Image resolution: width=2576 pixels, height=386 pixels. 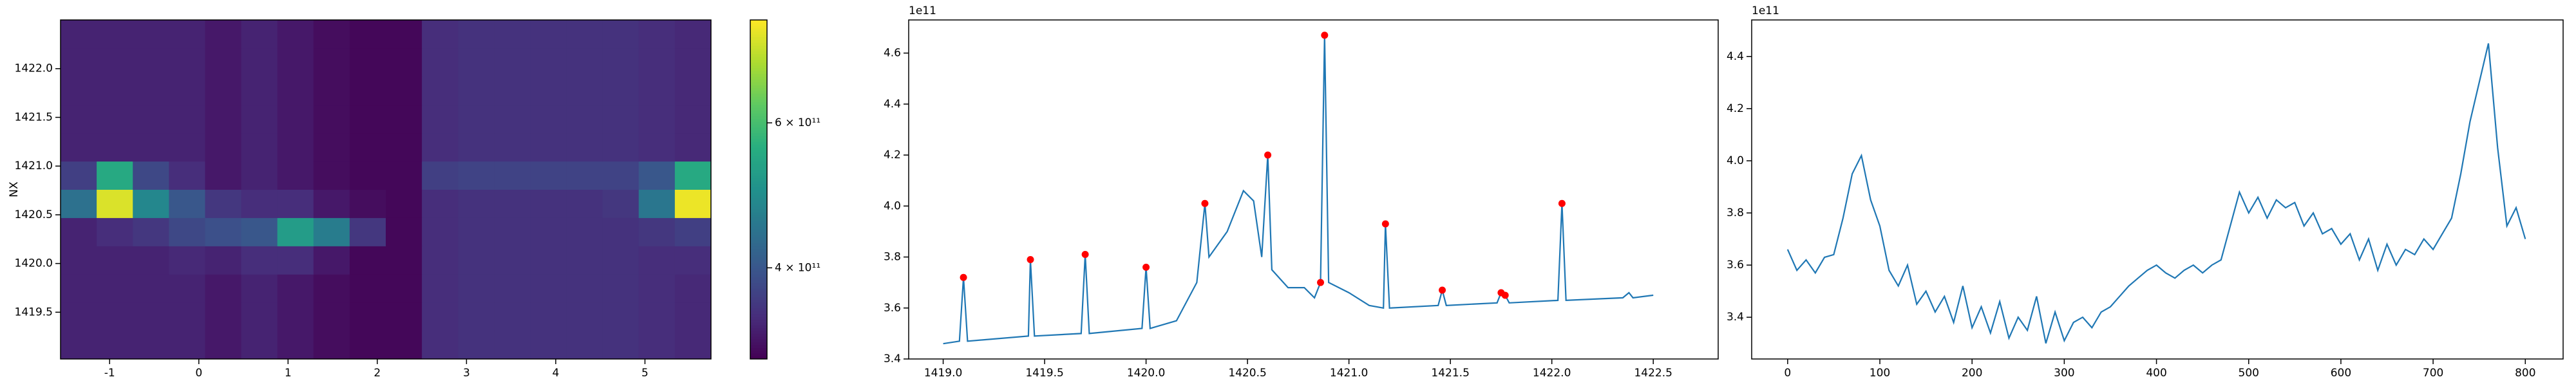 I want to click on y-tick-label: 1421.0, so click(x=34, y=166).